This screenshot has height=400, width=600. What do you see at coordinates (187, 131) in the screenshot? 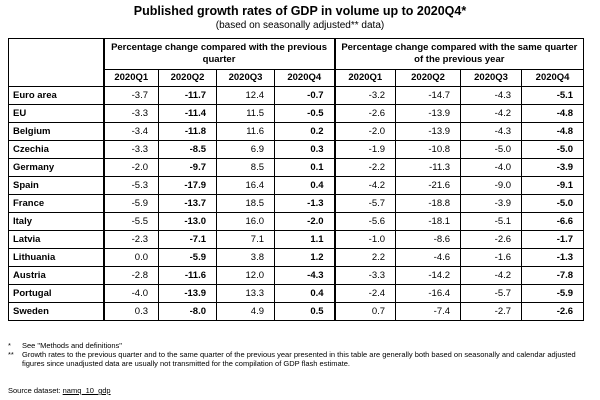
I see `growth-value: -11.8` at bounding box center [187, 131].